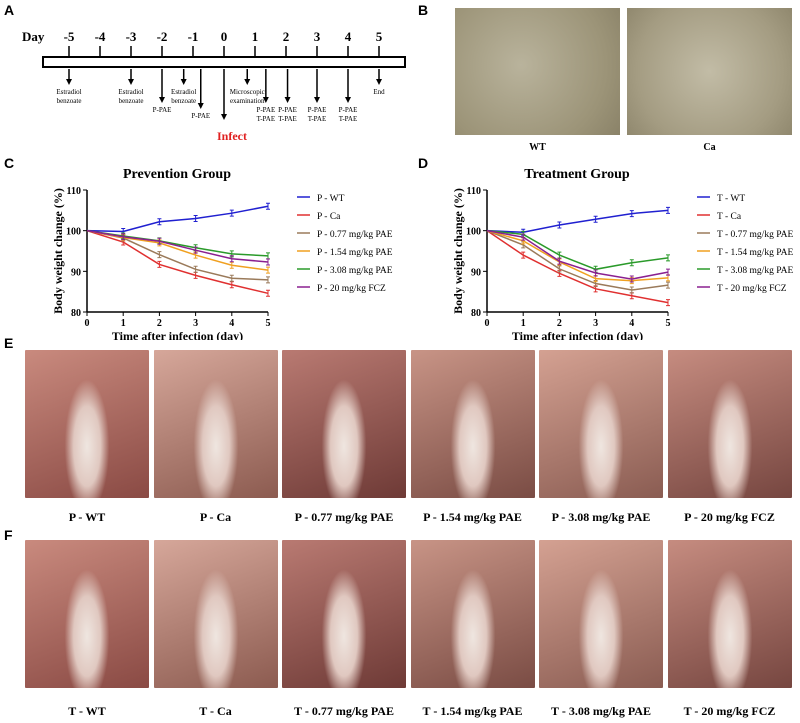  What do you see at coordinates (193, 36) in the screenshot?
I see `day-tick-label: -1` at bounding box center [193, 36].